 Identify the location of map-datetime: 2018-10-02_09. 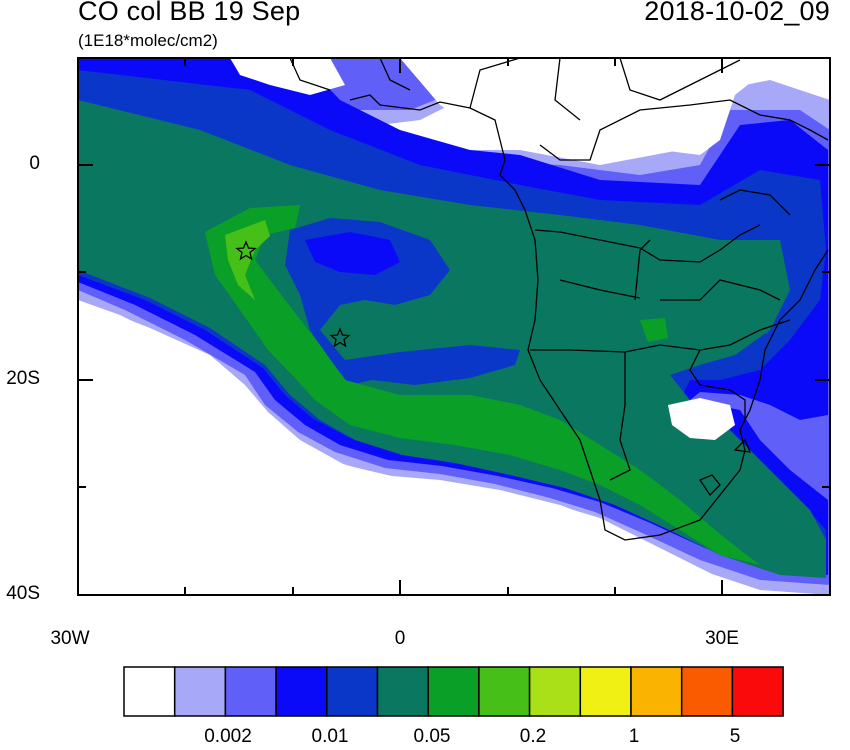
(737, 13).